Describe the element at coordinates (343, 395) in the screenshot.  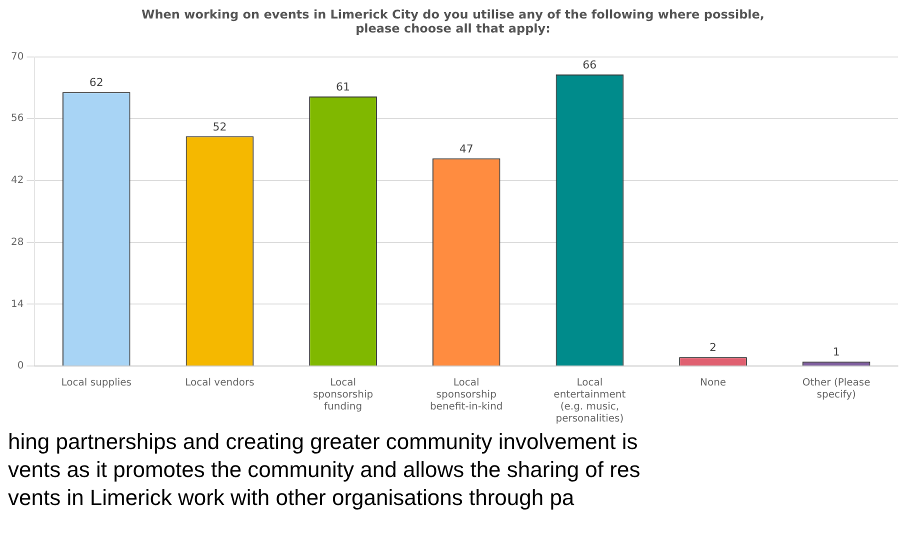
I see `x-tick-label: Local sponsorship funding` at that location.